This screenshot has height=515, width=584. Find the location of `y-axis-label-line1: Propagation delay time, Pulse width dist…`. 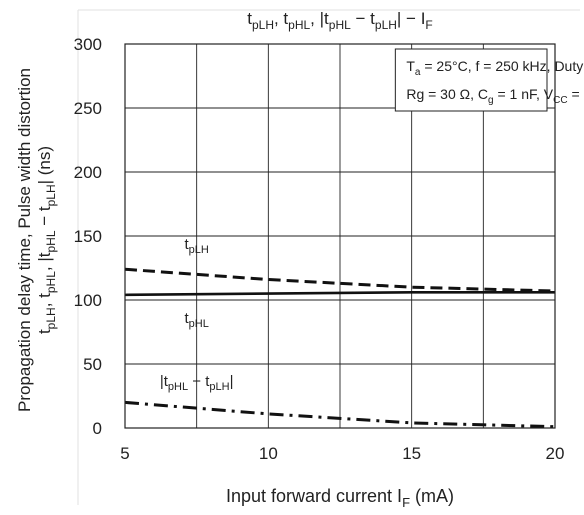

y-axis-label-line1: Propagation delay time, Pulse width dist… is located at coordinates (24, 240).